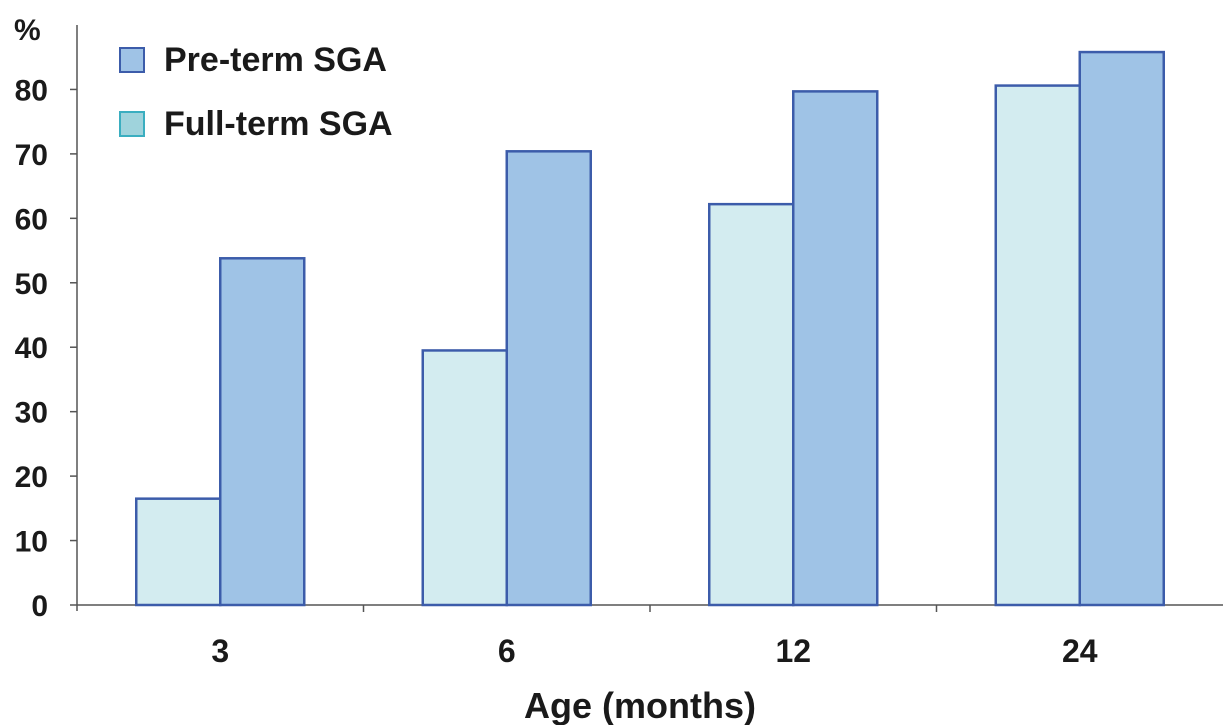 The image size is (1223, 725). Describe the element at coordinates (31, 90) in the screenshot. I see `y-tick-label: 80` at that location.